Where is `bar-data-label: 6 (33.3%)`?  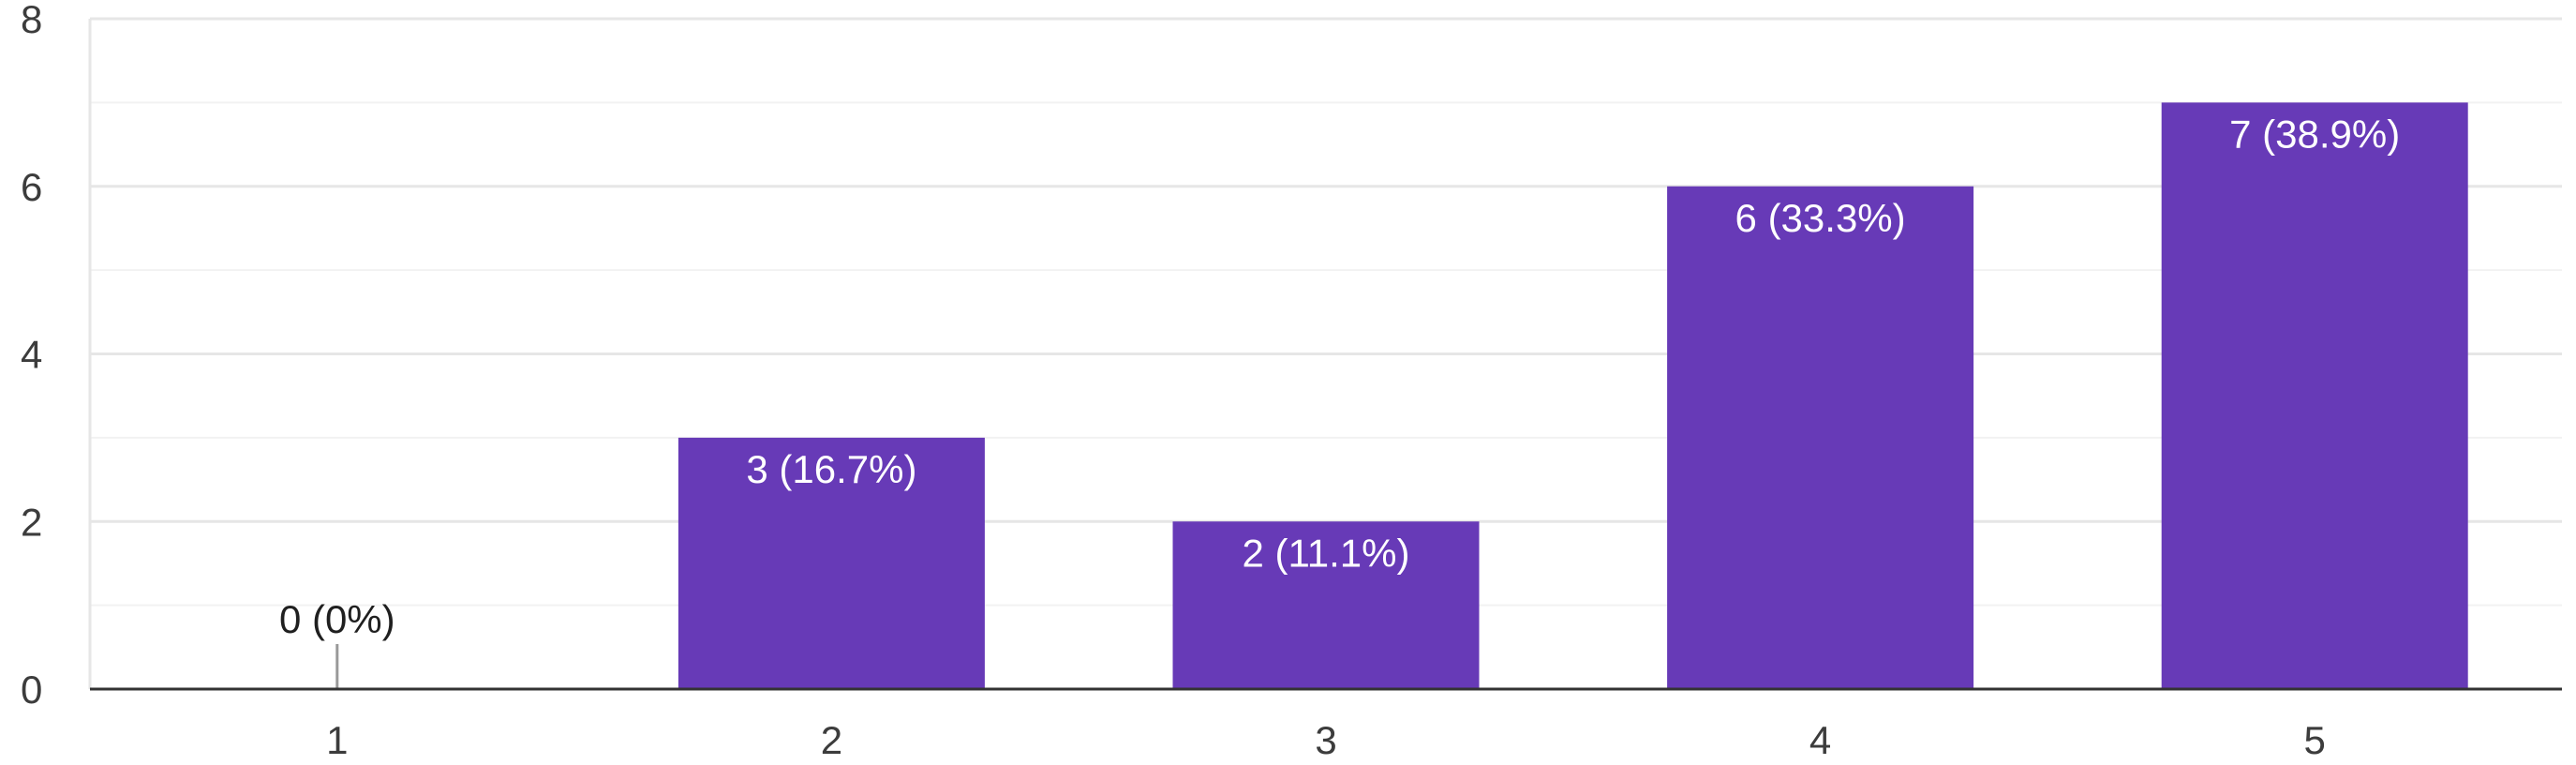
bar-data-label: 6 (33.3%) is located at coordinates (1820, 218).